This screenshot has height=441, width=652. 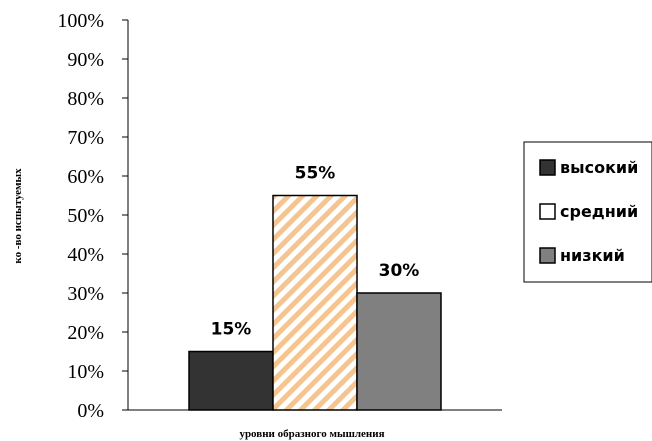 What do you see at coordinates (592, 255) in the screenshot?
I see `legend-label: низкий` at bounding box center [592, 255].